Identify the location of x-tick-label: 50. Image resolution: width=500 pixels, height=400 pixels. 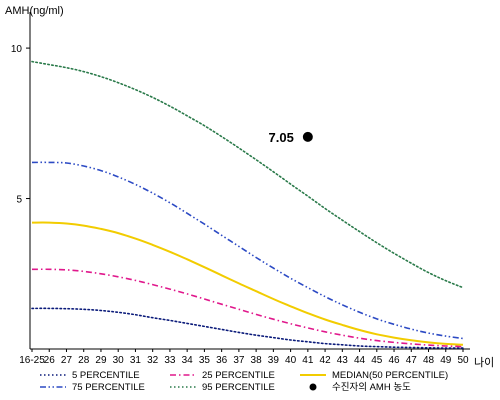
(463, 360).